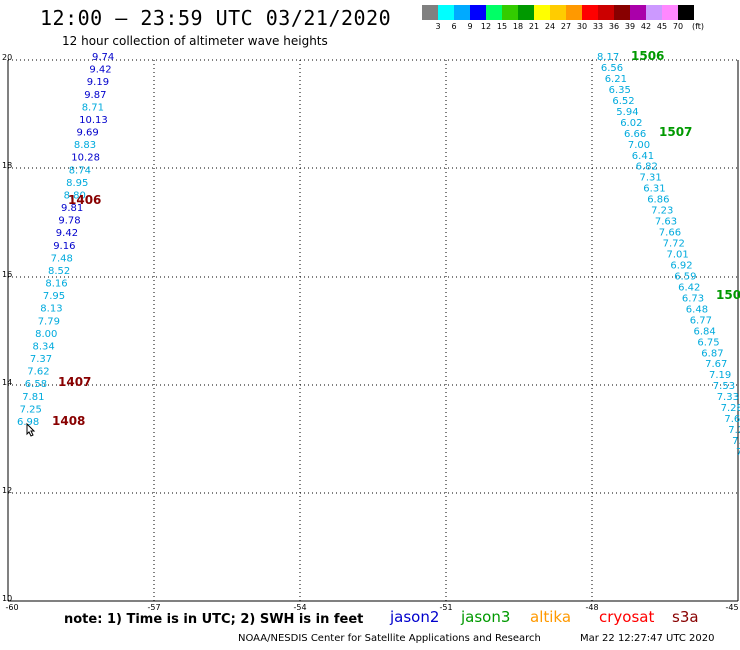 The height and width of the screenshot is (650, 740). Describe the element at coordinates (627, 617) in the screenshot. I see `mission-label: cryosat` at that location.